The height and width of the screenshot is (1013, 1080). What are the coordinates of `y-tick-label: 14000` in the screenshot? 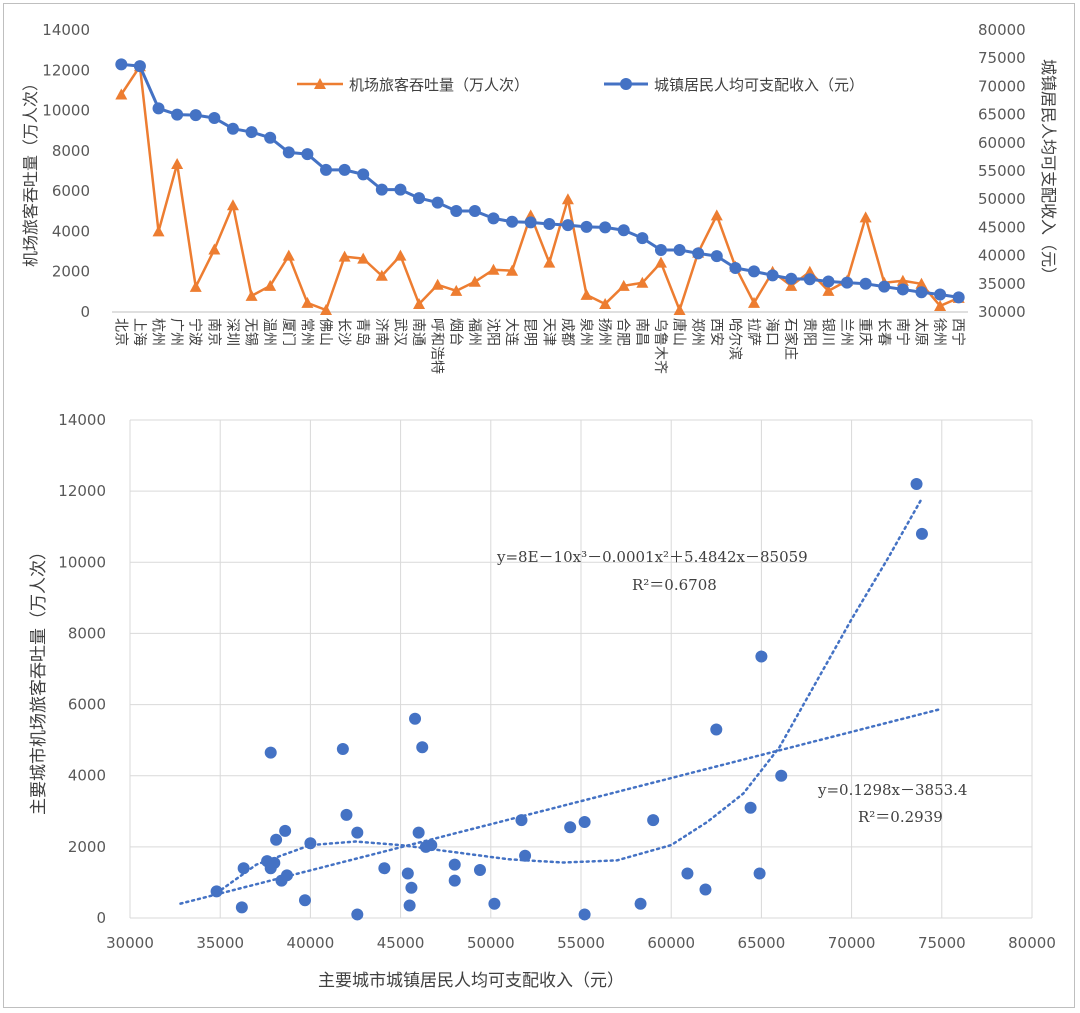 It's located at (82, 420).